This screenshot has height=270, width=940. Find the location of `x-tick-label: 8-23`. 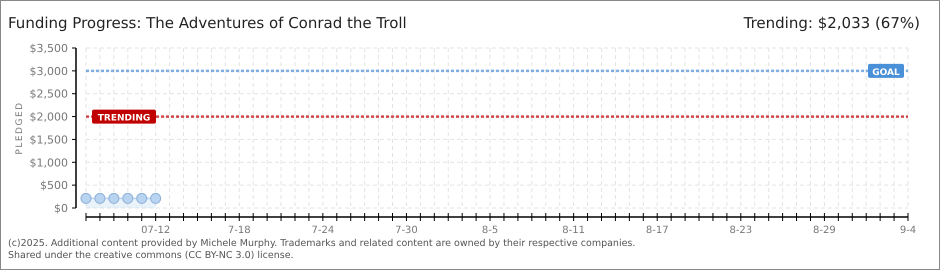

x-tick-label: 8-23 is located at coordinates (740, 230).